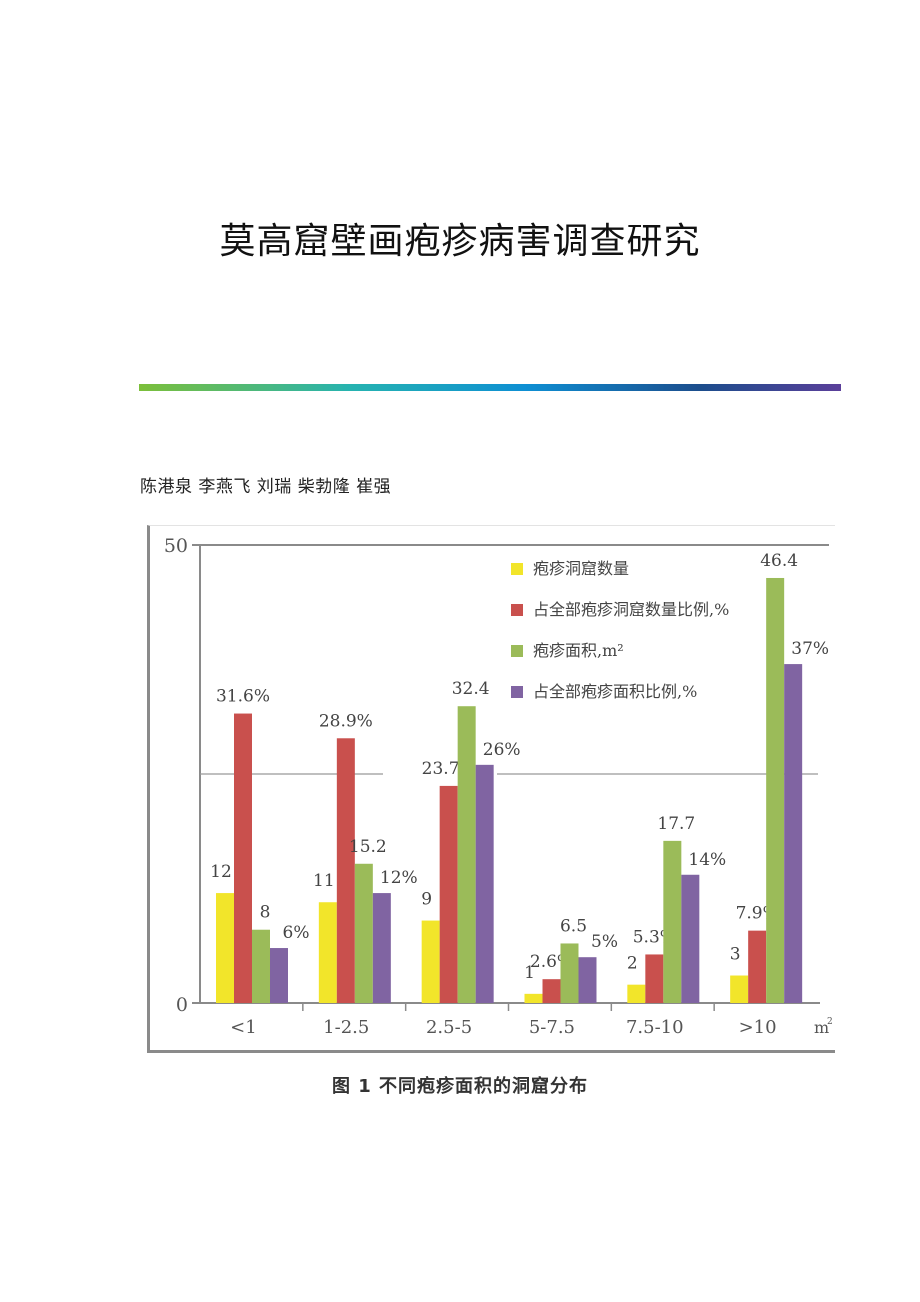 The image size is (920, 1302). I want to click on legend-label: 占全部疱疹洞窟数量比例,%, so click(631, 609).